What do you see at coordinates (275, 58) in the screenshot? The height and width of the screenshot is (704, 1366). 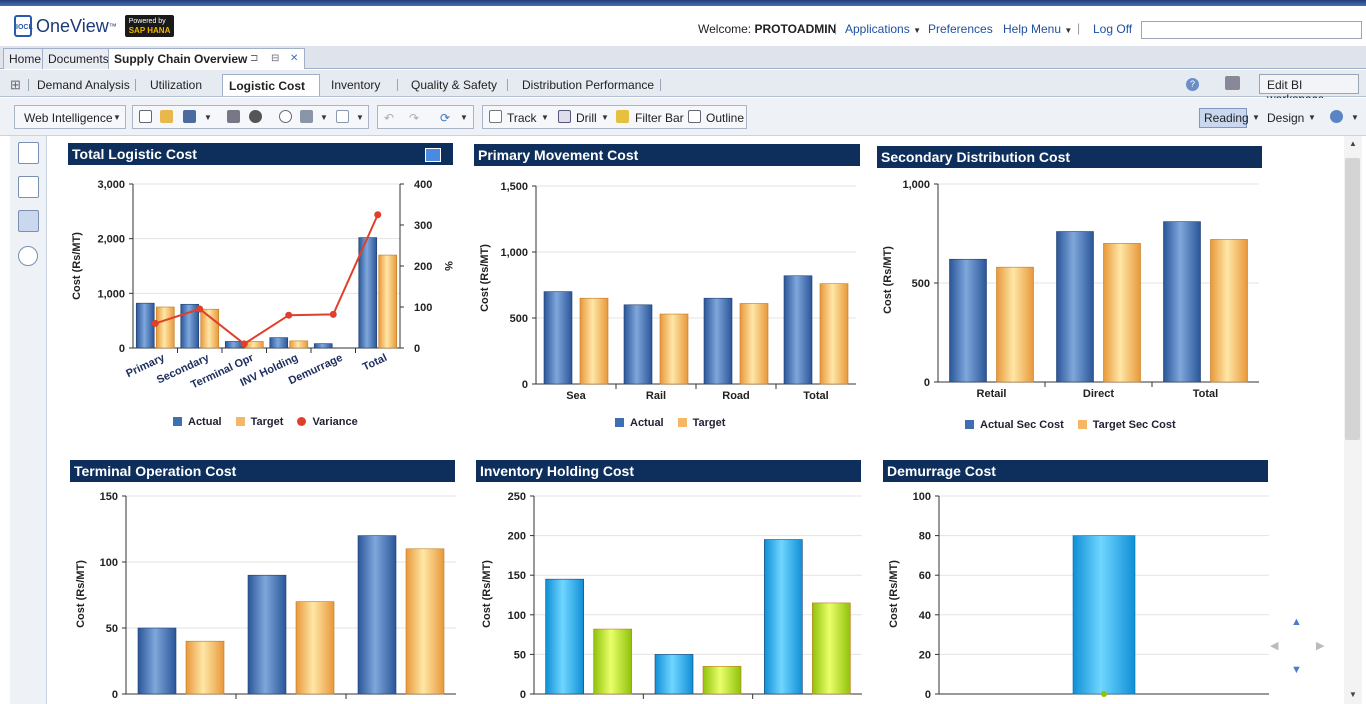 I see `restore-icon: ⊟` at bounding box center [275, 58].